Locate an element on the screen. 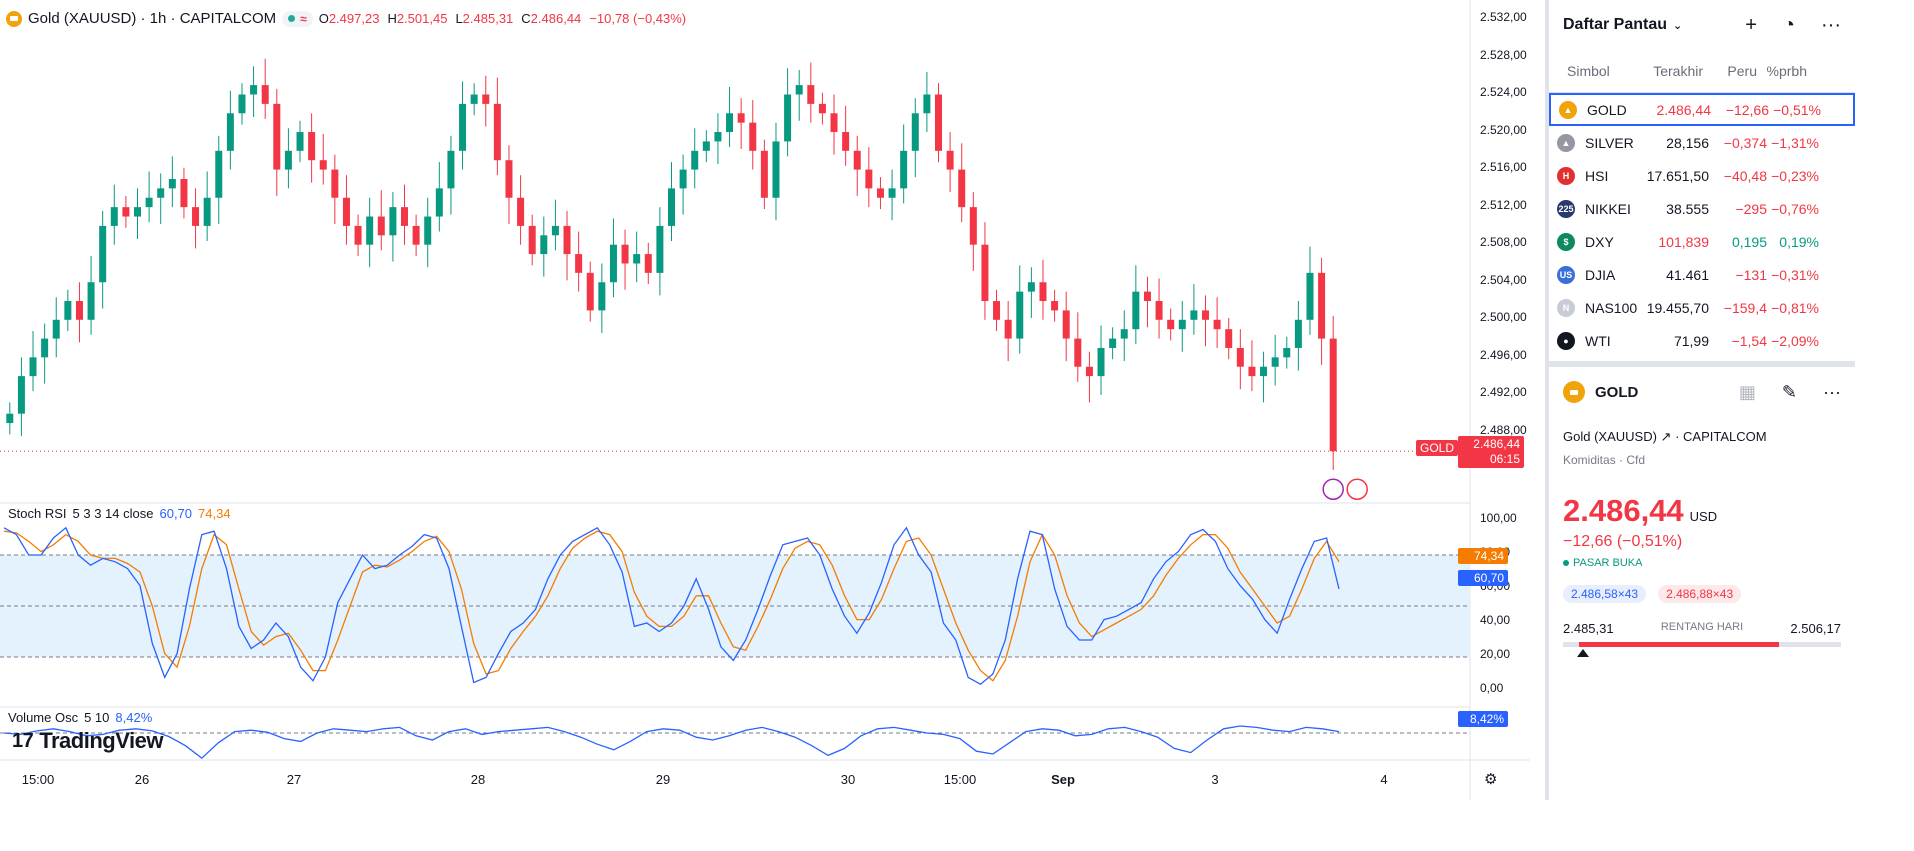  detail-more-icon: ··· is located at coordinates (1832, 391).